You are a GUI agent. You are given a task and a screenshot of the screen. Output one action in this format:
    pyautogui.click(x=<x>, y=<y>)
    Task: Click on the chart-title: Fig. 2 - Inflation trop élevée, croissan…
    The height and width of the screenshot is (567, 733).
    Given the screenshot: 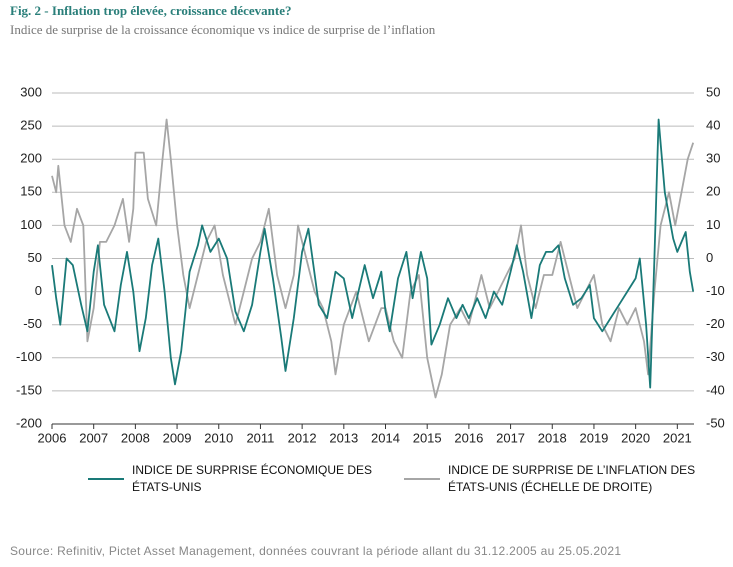 What is the action you would take?
    pyautogui.click(x=151, y=10)
    